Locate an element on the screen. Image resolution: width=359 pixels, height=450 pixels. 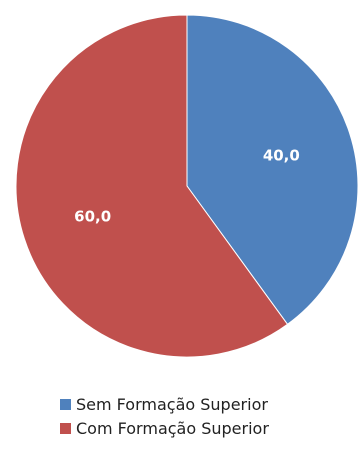
legend-swatch-sem-formacao is located at coordinates (65, 404).